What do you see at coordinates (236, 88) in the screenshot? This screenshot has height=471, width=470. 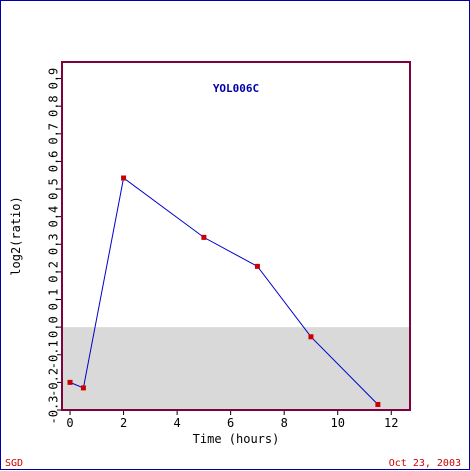 I see `chart-title: YOL006C` at bounding box center [236, 88].